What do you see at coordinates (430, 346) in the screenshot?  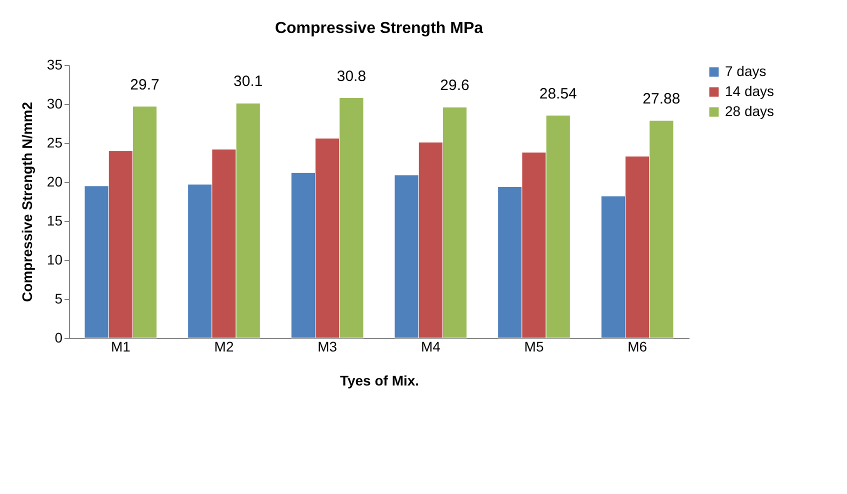 I see `x-tick-label: M4` at bounding box center [430, 346].